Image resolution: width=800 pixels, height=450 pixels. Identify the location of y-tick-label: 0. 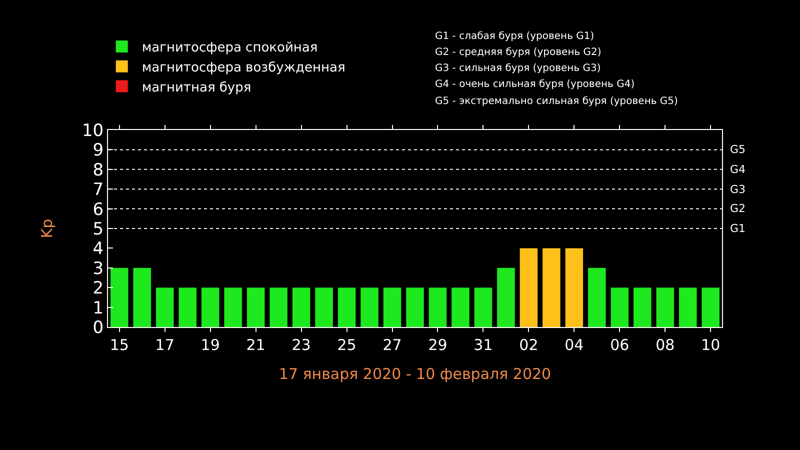
(98, 328).